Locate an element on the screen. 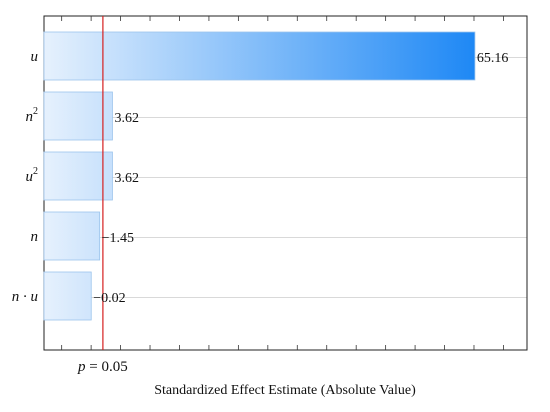 The image size is (550, 412). category-label: n2 is located at coordinates (32, 115).